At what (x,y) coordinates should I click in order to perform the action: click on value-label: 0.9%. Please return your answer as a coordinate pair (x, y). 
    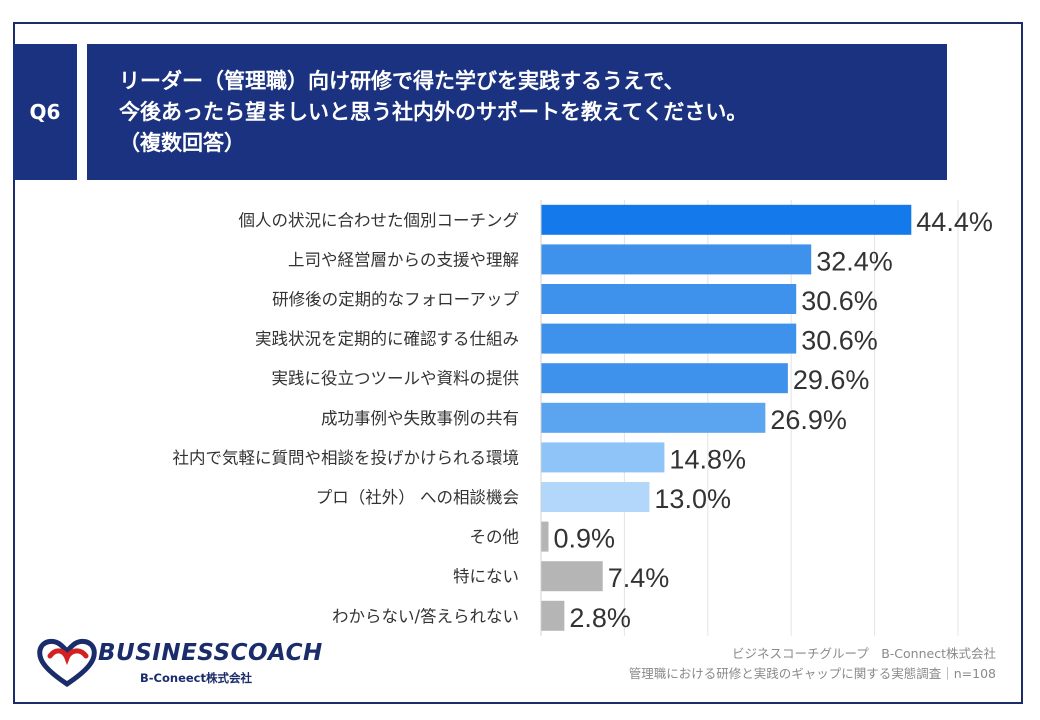
    Looking at the image, I should click on (585, 539).